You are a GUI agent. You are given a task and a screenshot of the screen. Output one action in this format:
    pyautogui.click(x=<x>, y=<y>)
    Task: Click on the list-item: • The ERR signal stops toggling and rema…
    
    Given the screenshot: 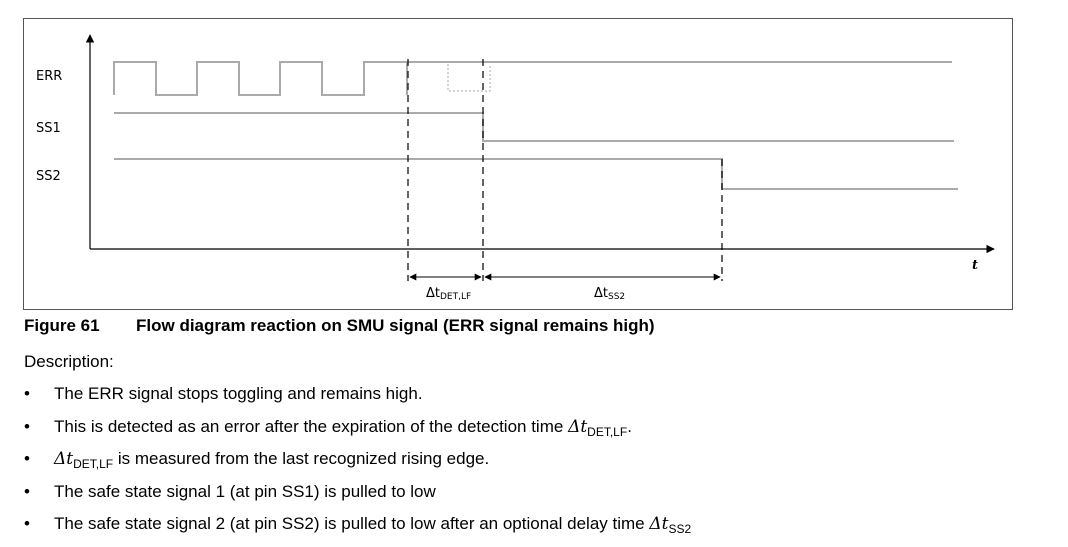 What is the action you would take?
    pyautogui.click(x=223, y=393)
    